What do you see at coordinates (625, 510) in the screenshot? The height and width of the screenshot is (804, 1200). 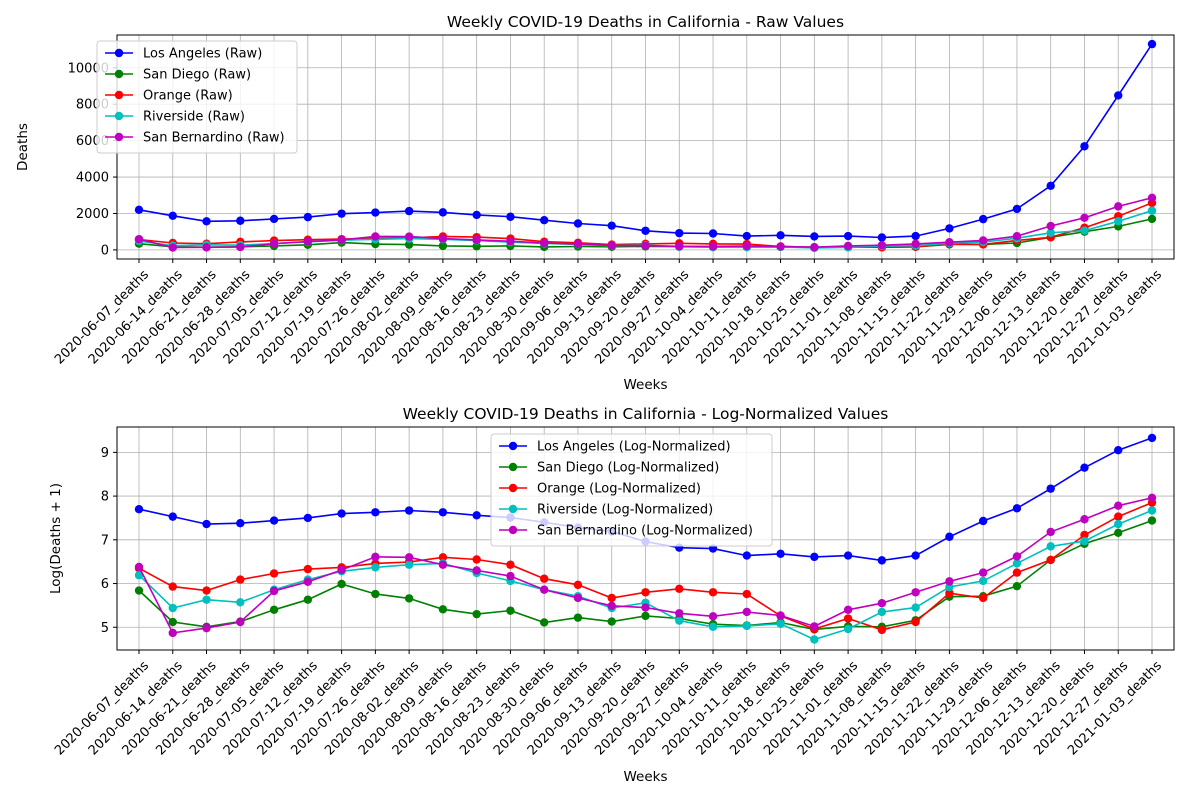 I see `legend-label: Riverside (Log-Normalized)` at bounding box center [625, 510].